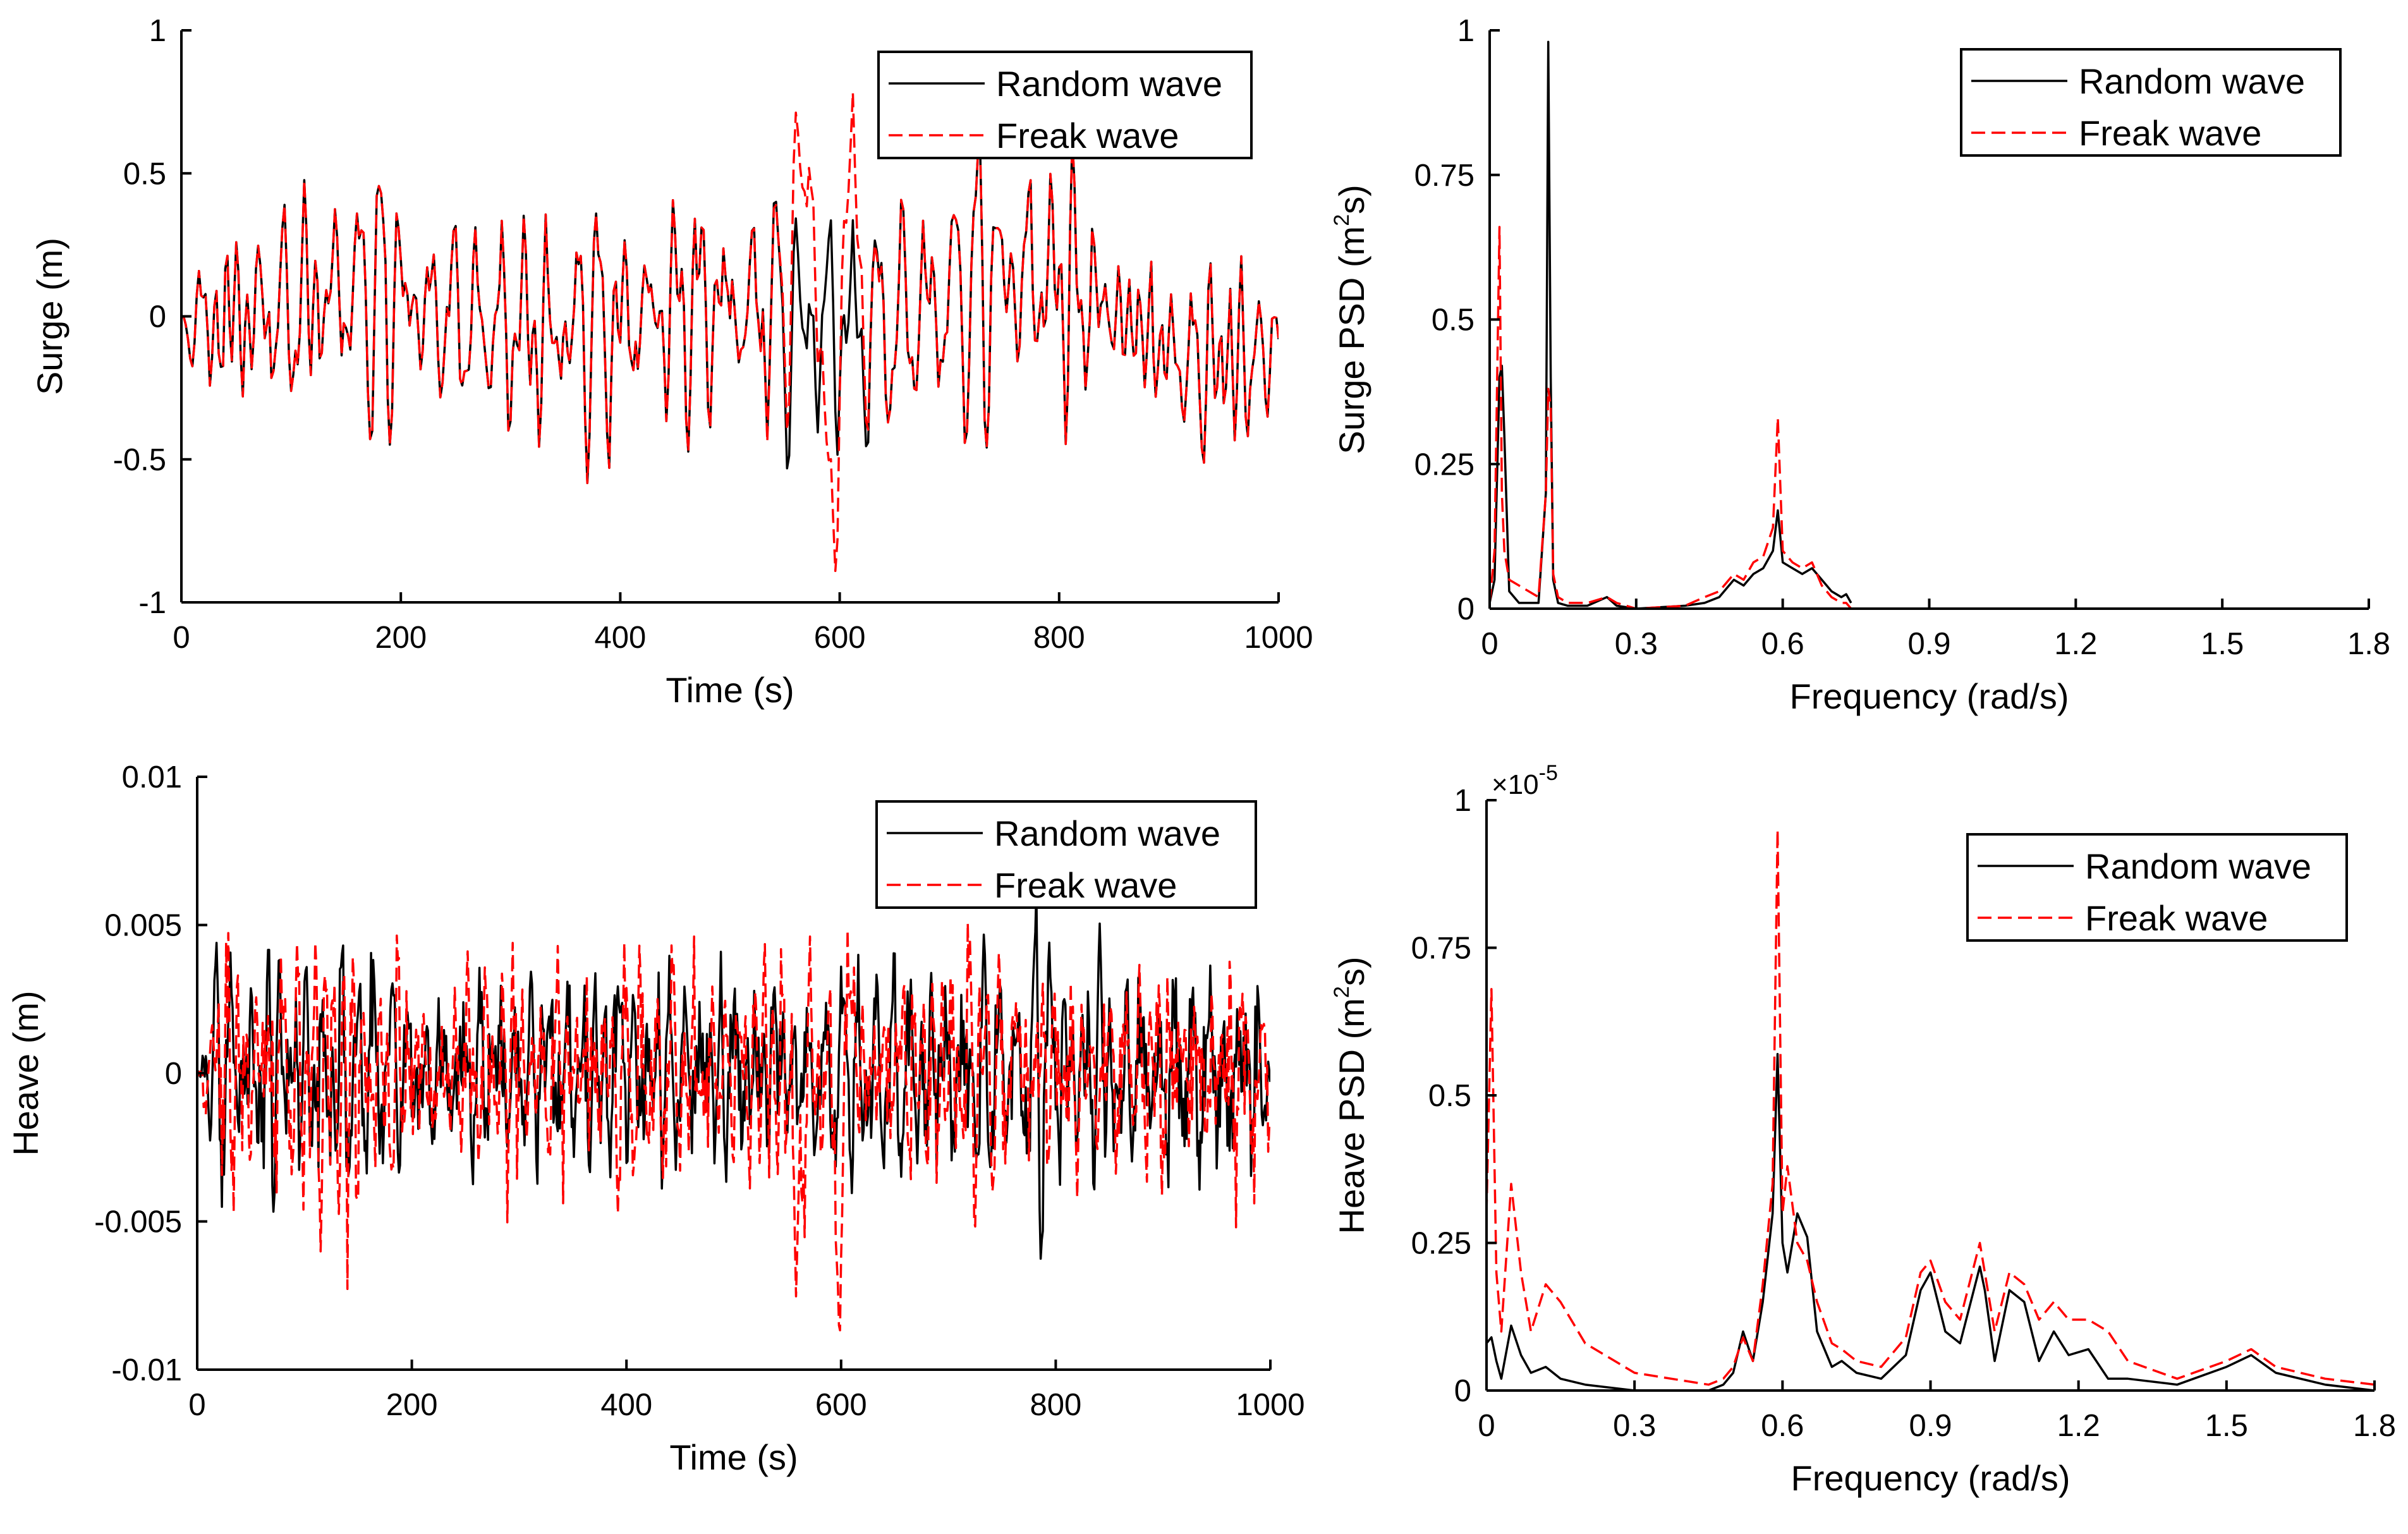 This screenshot has width=2408, height=1534. I want to click on surge-psd-x-tick-label: 0.3, so click(1637, 644).